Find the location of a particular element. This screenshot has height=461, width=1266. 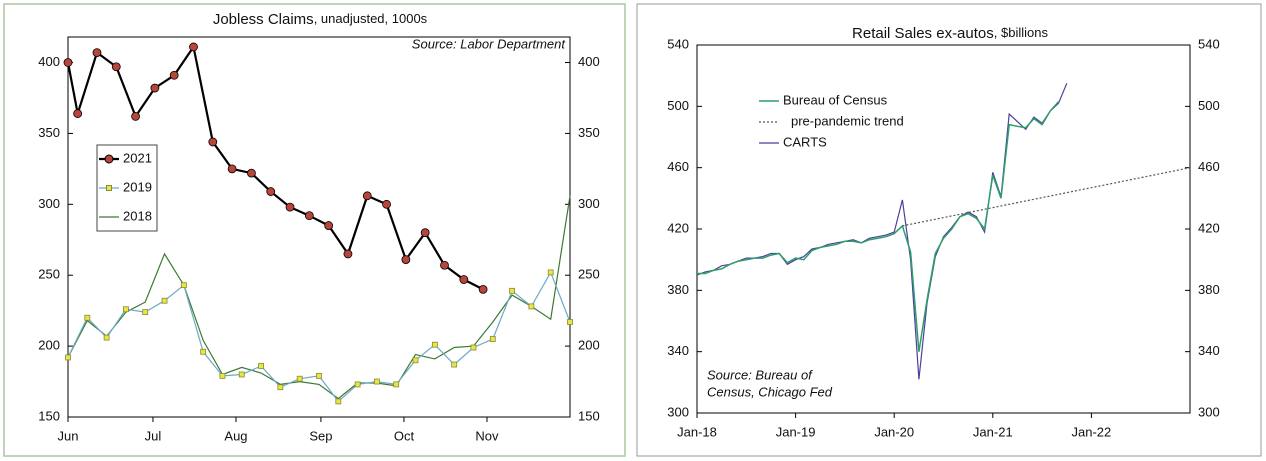

x-tick-label: Jan-22 is located at coordinates (1092, 431).